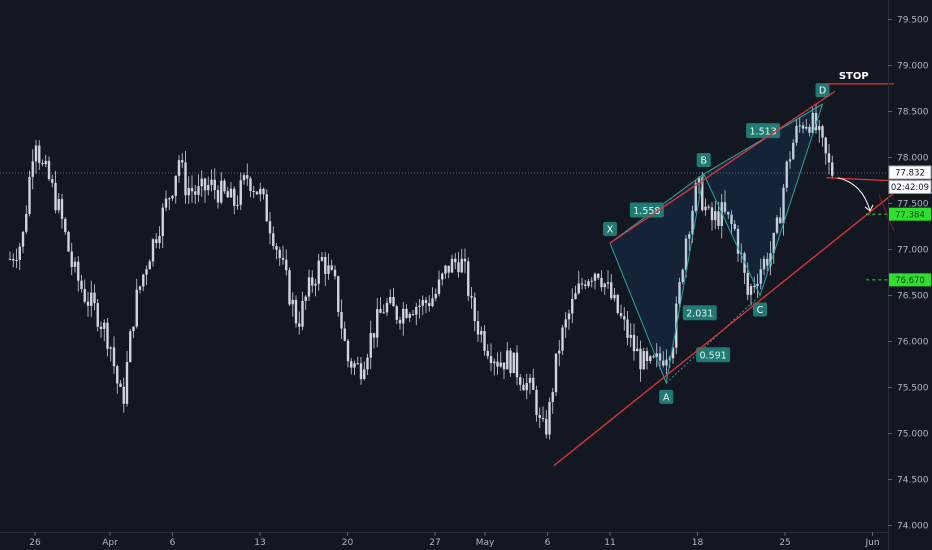 Image resolution: width=932 pixels, height=550 pixels. What do you see at coordinates (110, 543) in the screenshot?
I see `x-tick-label: Apr` at bounding box center [110, 543].